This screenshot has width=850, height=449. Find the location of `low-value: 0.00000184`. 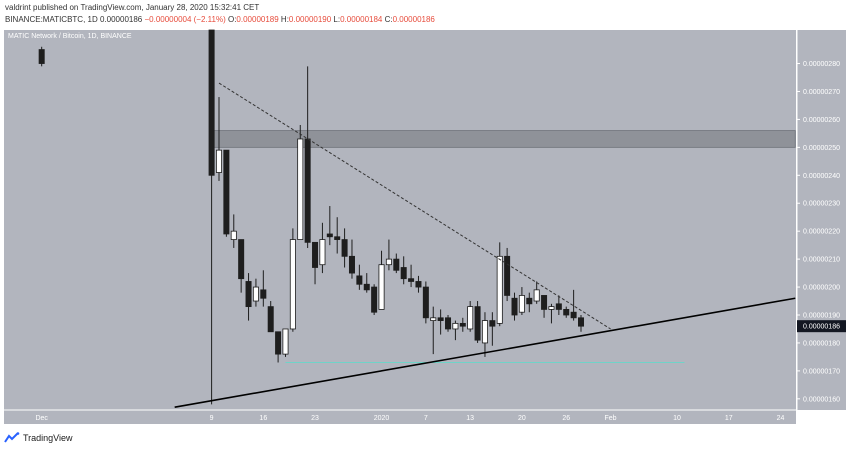

low-value: 0.00000184 is located at coordinates (361, 19).